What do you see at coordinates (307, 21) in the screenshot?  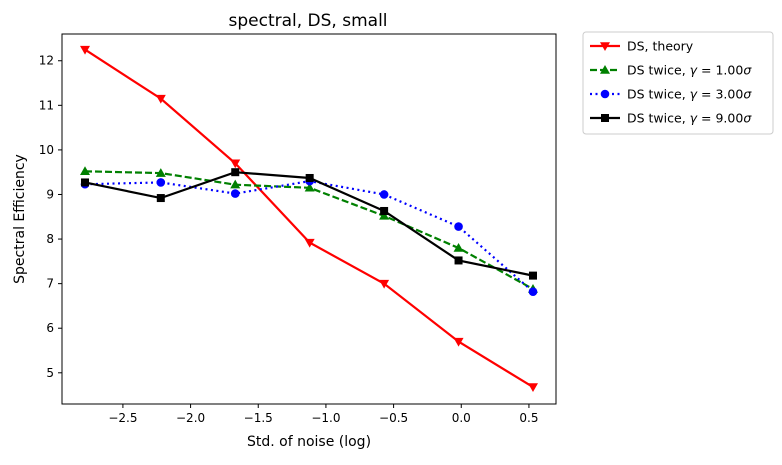 I see `chart-title: spectral, DS, small` at bounding box center [307, 21].